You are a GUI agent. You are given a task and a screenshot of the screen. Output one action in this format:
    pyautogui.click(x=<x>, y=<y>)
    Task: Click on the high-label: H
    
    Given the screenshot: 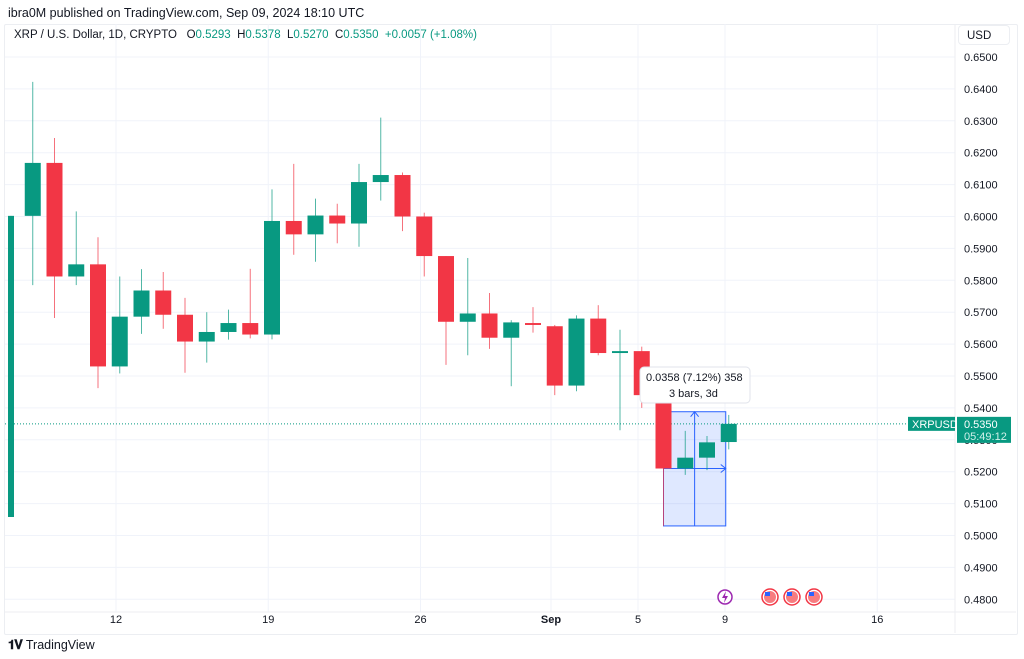 What is the action you would take?
    pyautogui.click(x=241, y=35)
    